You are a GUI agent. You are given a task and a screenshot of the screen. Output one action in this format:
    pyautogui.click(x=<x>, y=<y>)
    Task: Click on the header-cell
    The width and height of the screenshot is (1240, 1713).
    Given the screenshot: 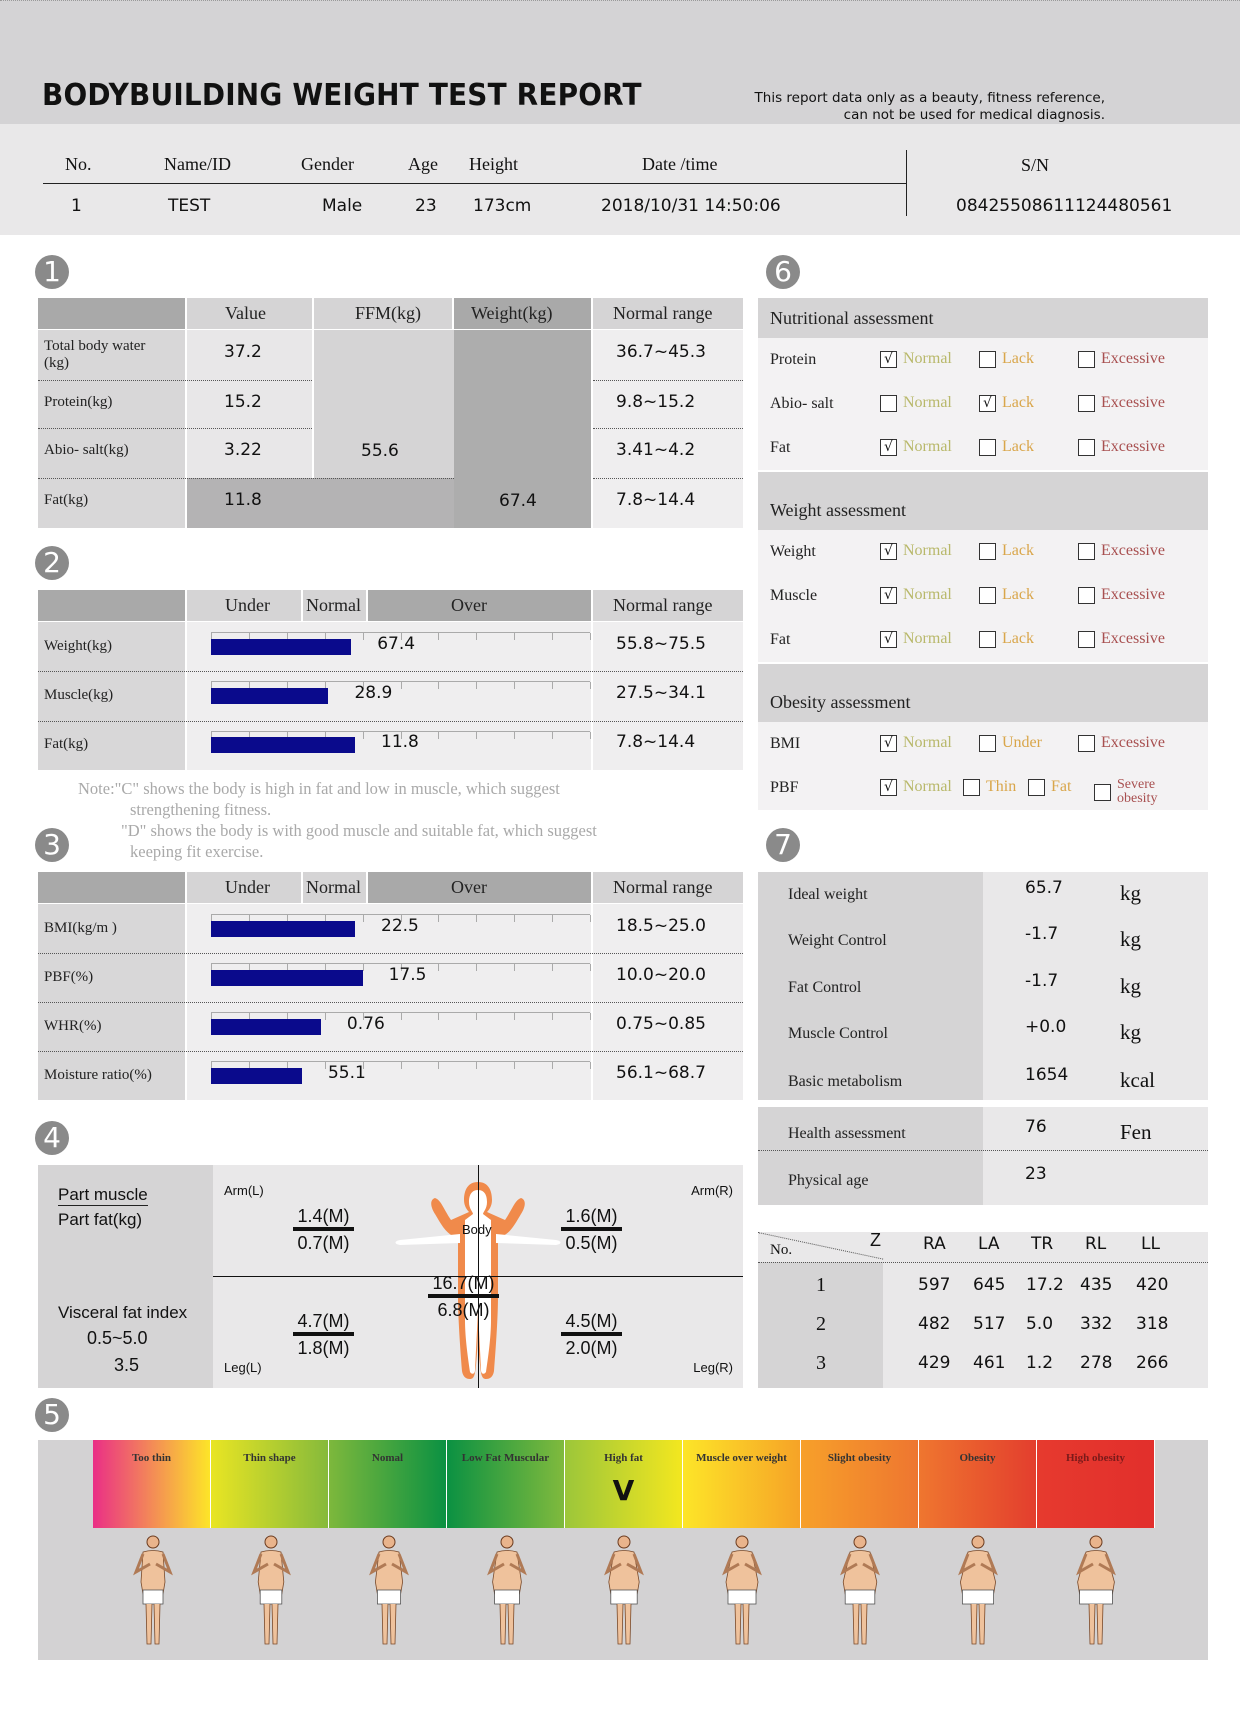 What is the action you would take?
    pyautogui.click(x=334, y=887)
    